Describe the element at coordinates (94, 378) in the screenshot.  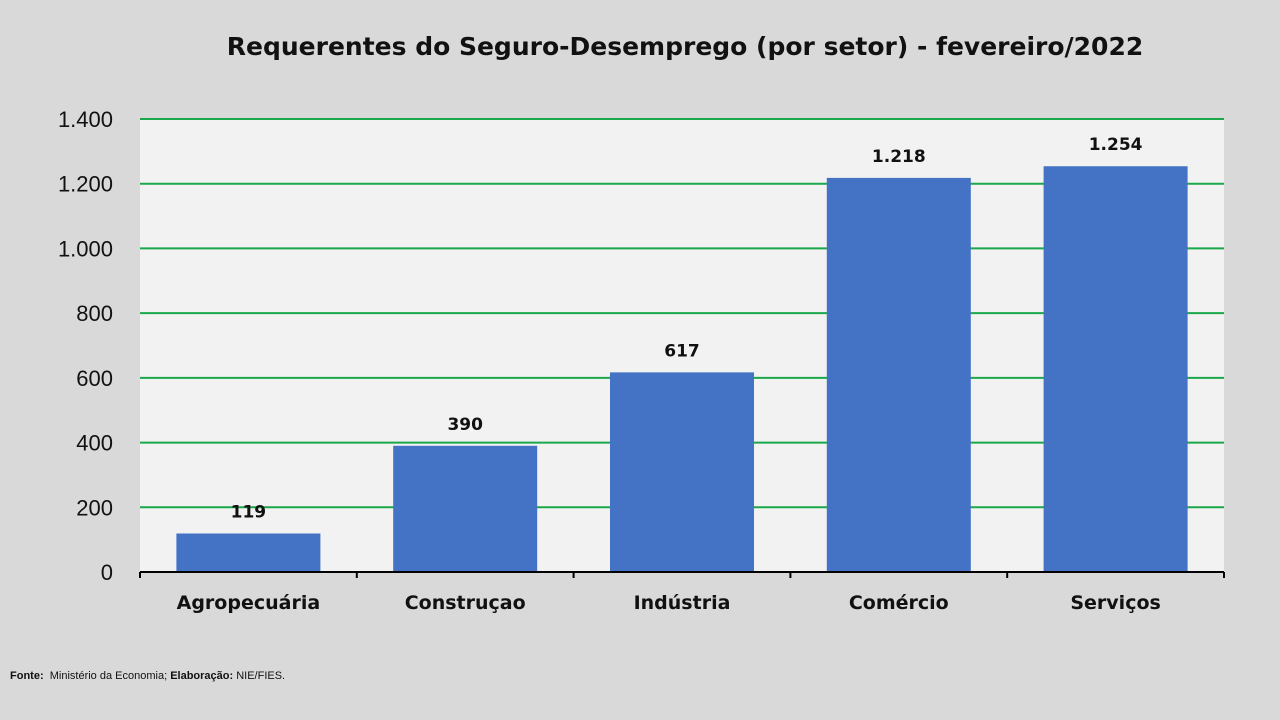
I see `y-tick-label: 600` at that location.